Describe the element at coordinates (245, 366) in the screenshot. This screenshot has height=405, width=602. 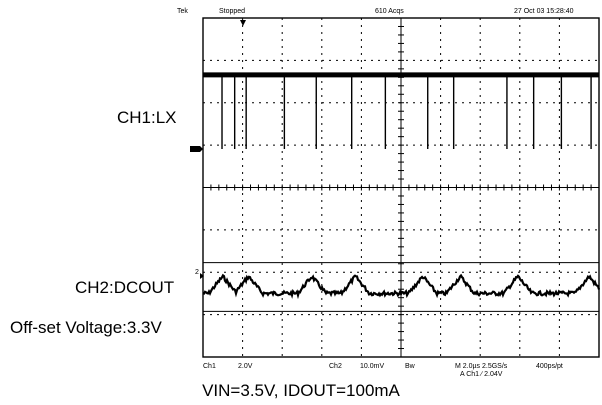
I see `ch1-scale: 2.0V` at that location.